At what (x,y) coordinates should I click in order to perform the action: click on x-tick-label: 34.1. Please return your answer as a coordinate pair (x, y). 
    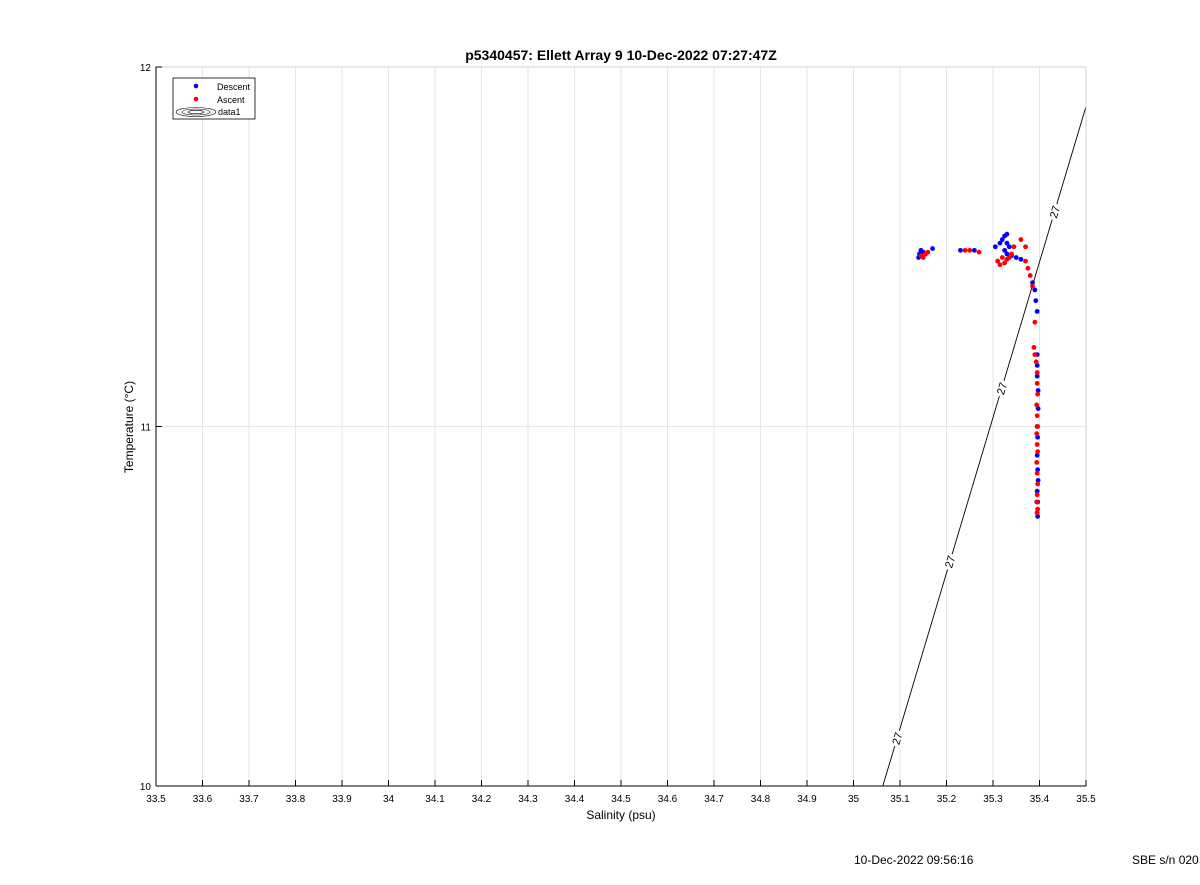
    Looking at the image, I should click on (435, 799).